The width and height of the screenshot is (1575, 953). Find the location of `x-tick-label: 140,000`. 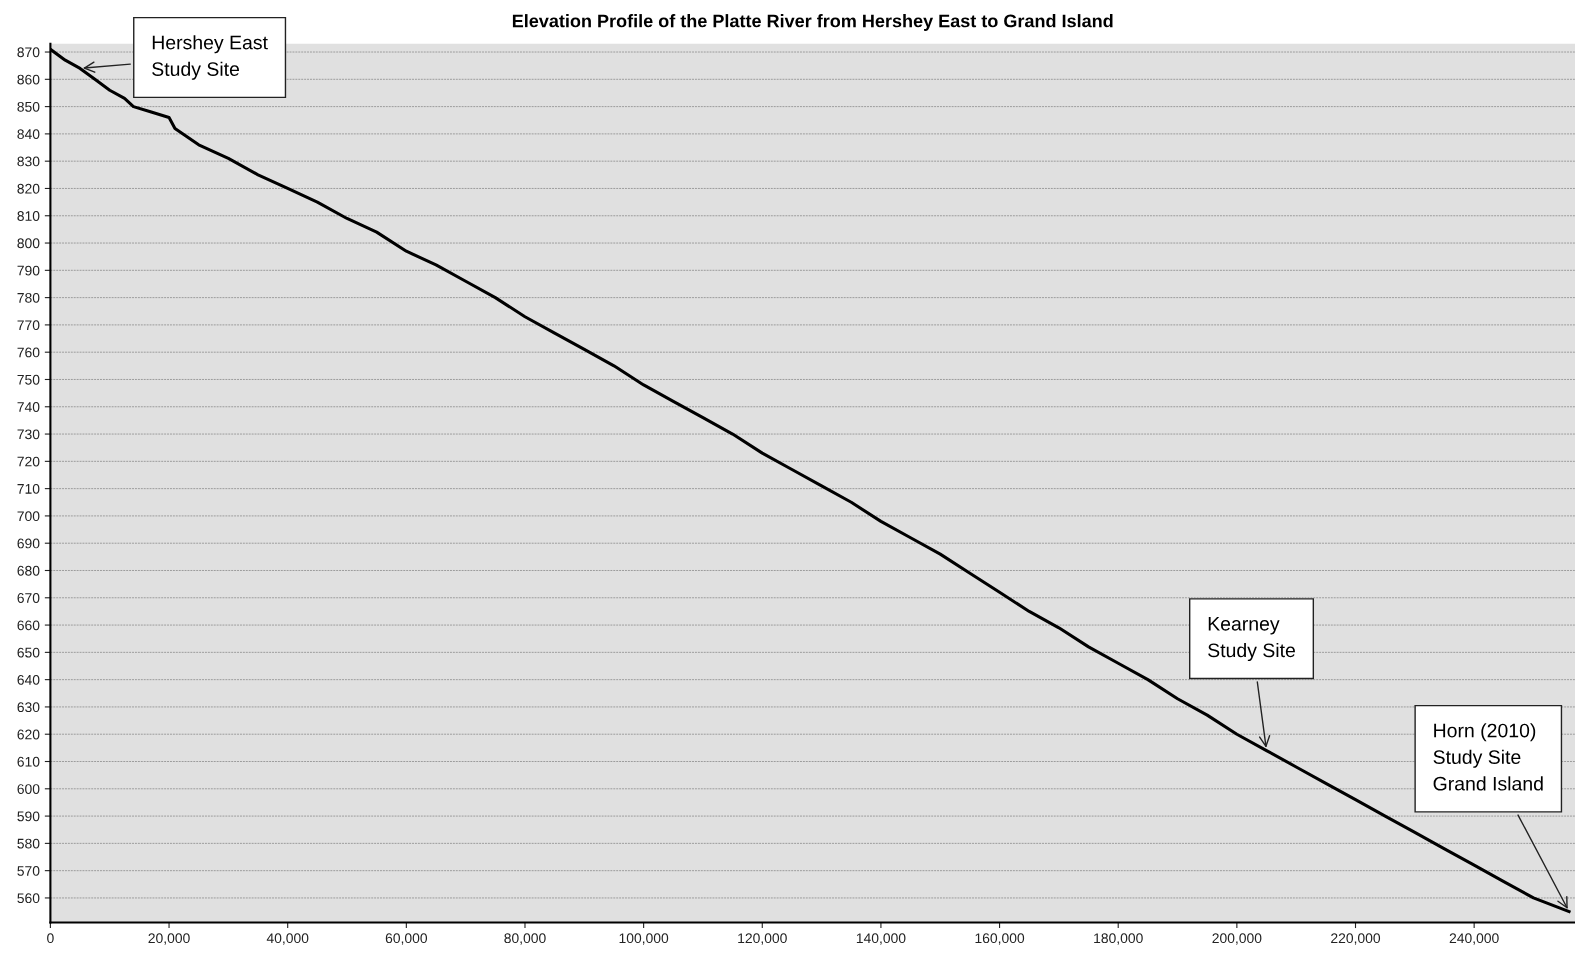

x-tick-label: 140,000 is located at coordinates (881, 939).